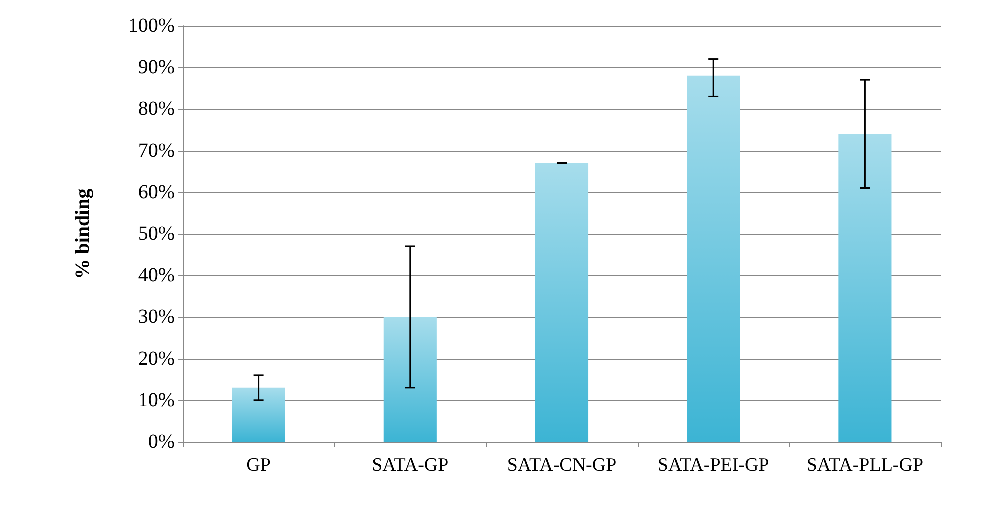 The image size is (991, 510). Describe the element at coordinates (156, 67) in the screenshot. I see `y-tick-label: 90%` at that location.